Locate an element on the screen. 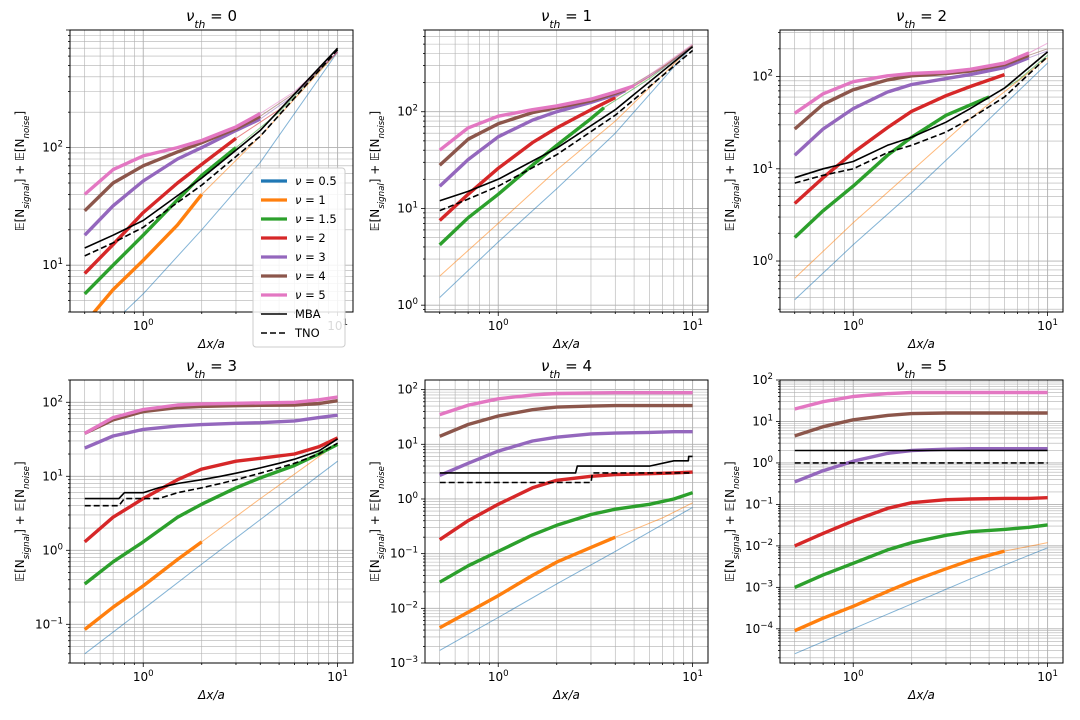 The height and width of the screenshot is (720, 1080). legend-label: MBA is located at coordinates (308, 314).